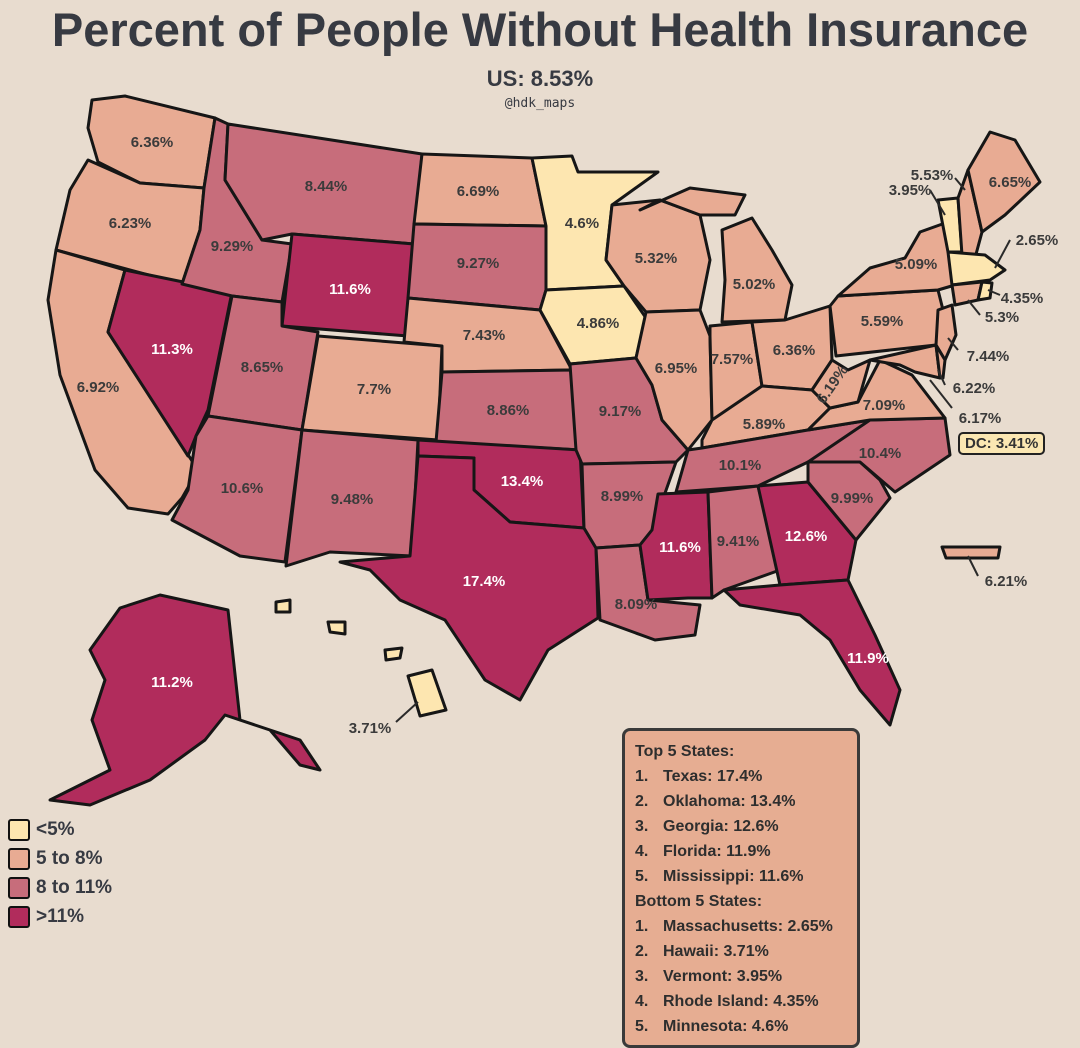 The width and height of the screenshot is (1080, 1048). What do you see at coordinates (622, 496) in the screenshot?
I see `label-ar: 8.99%` at bounding box center [622, 496].